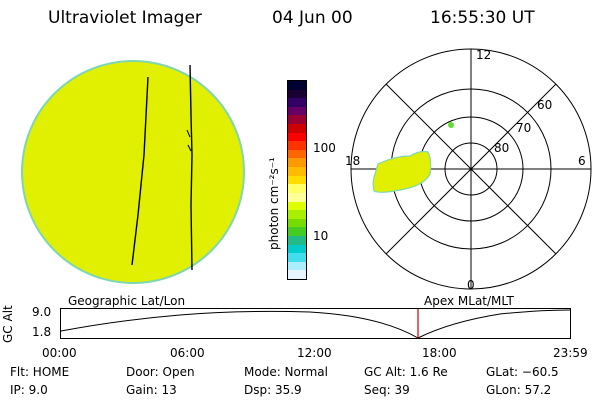  What do you see at coordinates (312, 18) in the screenshot?
I see `date-label: 04 Jun 00` at bounding box center [312, 18].